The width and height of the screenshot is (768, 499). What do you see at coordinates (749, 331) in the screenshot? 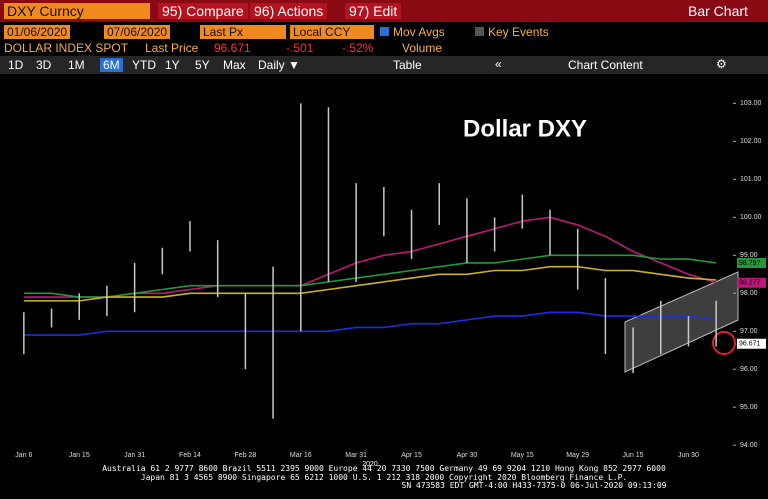
I see `y-tick-label: 97.00` at bounding box center [749, 331].